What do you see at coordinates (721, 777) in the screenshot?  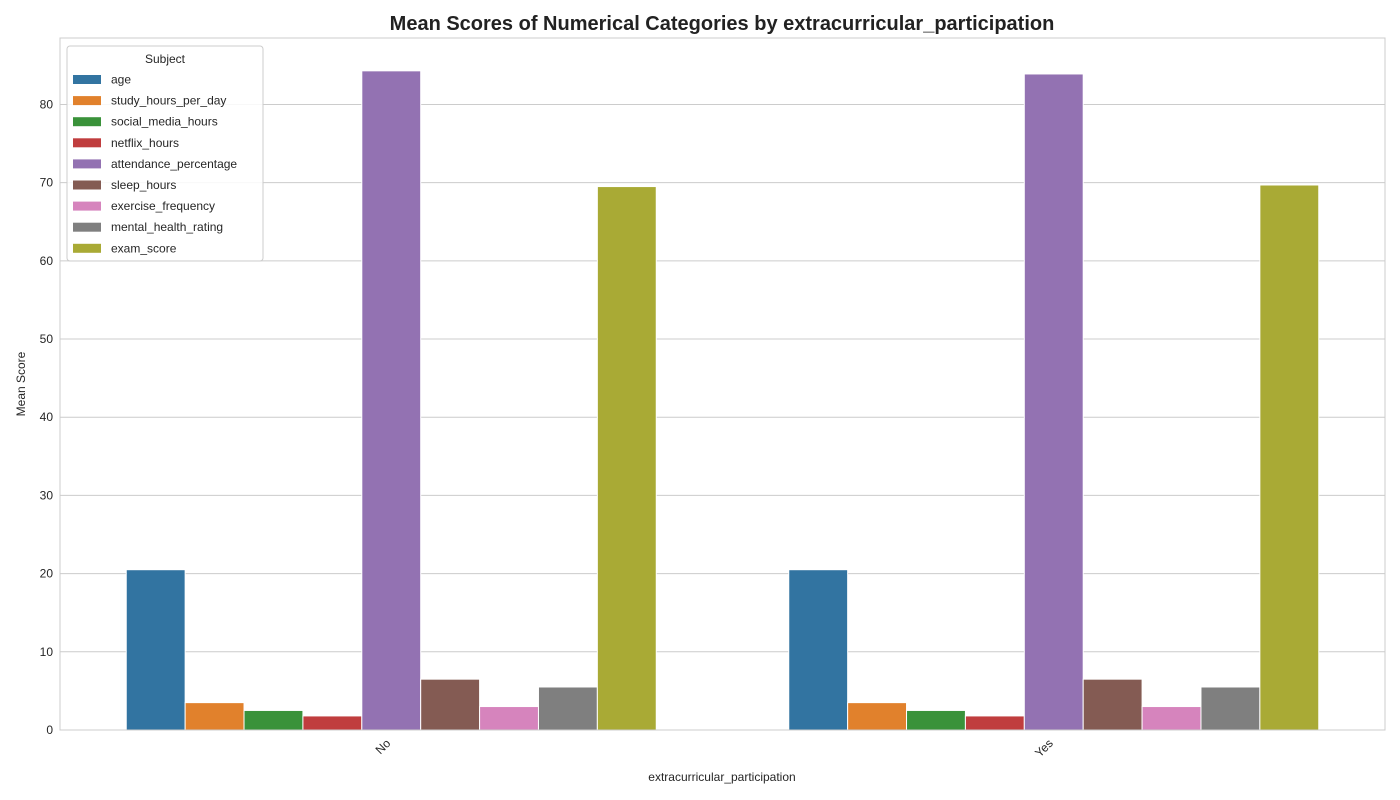 I see `x-axis-label: extracurricular_participation` at bounding box center [721, 777].